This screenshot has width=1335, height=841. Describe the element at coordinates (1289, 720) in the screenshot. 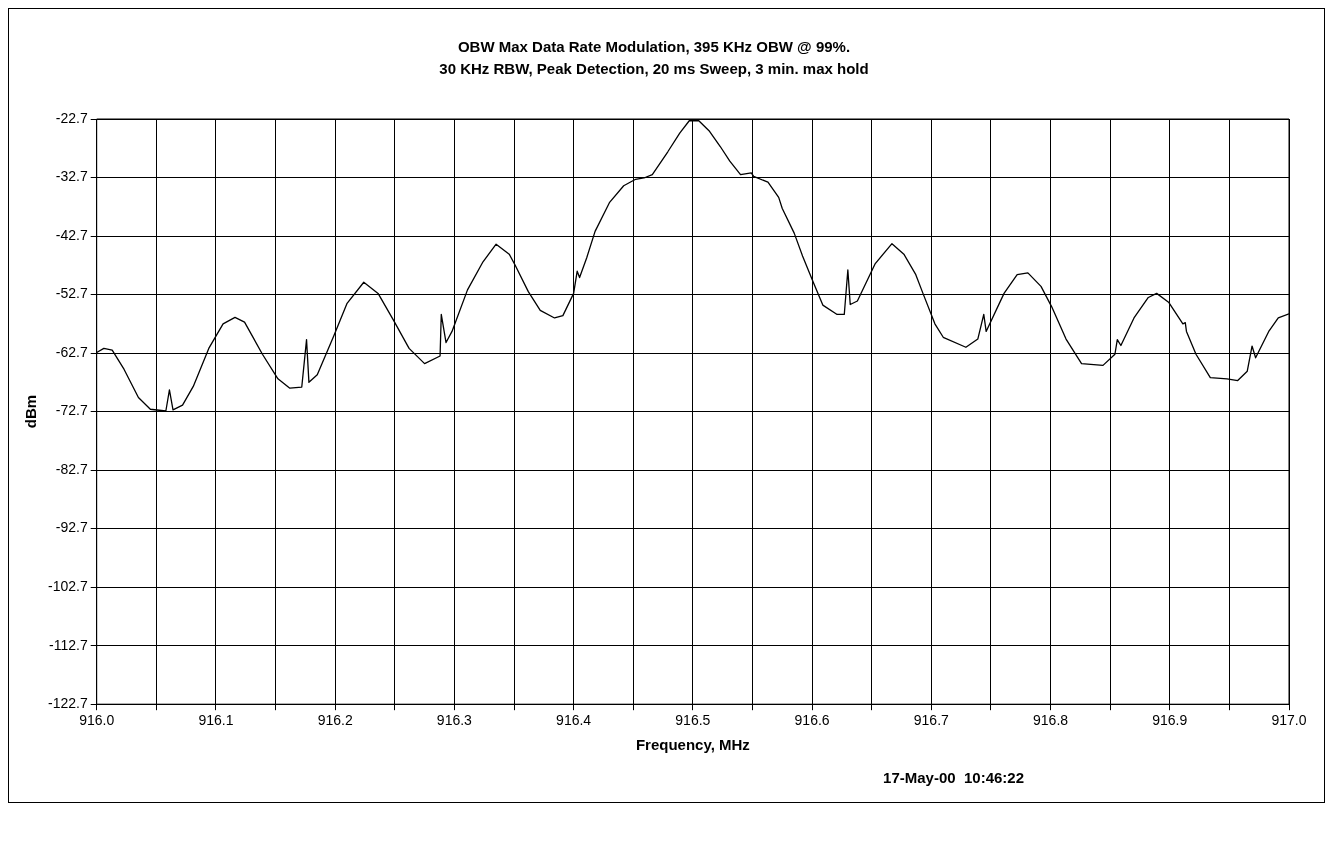

I see `x-tick-label: 917.0` at that location.